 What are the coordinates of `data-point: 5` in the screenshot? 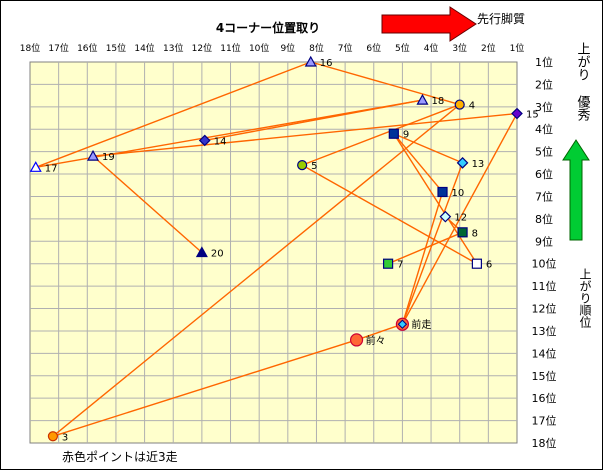 It's located at (307, 165).